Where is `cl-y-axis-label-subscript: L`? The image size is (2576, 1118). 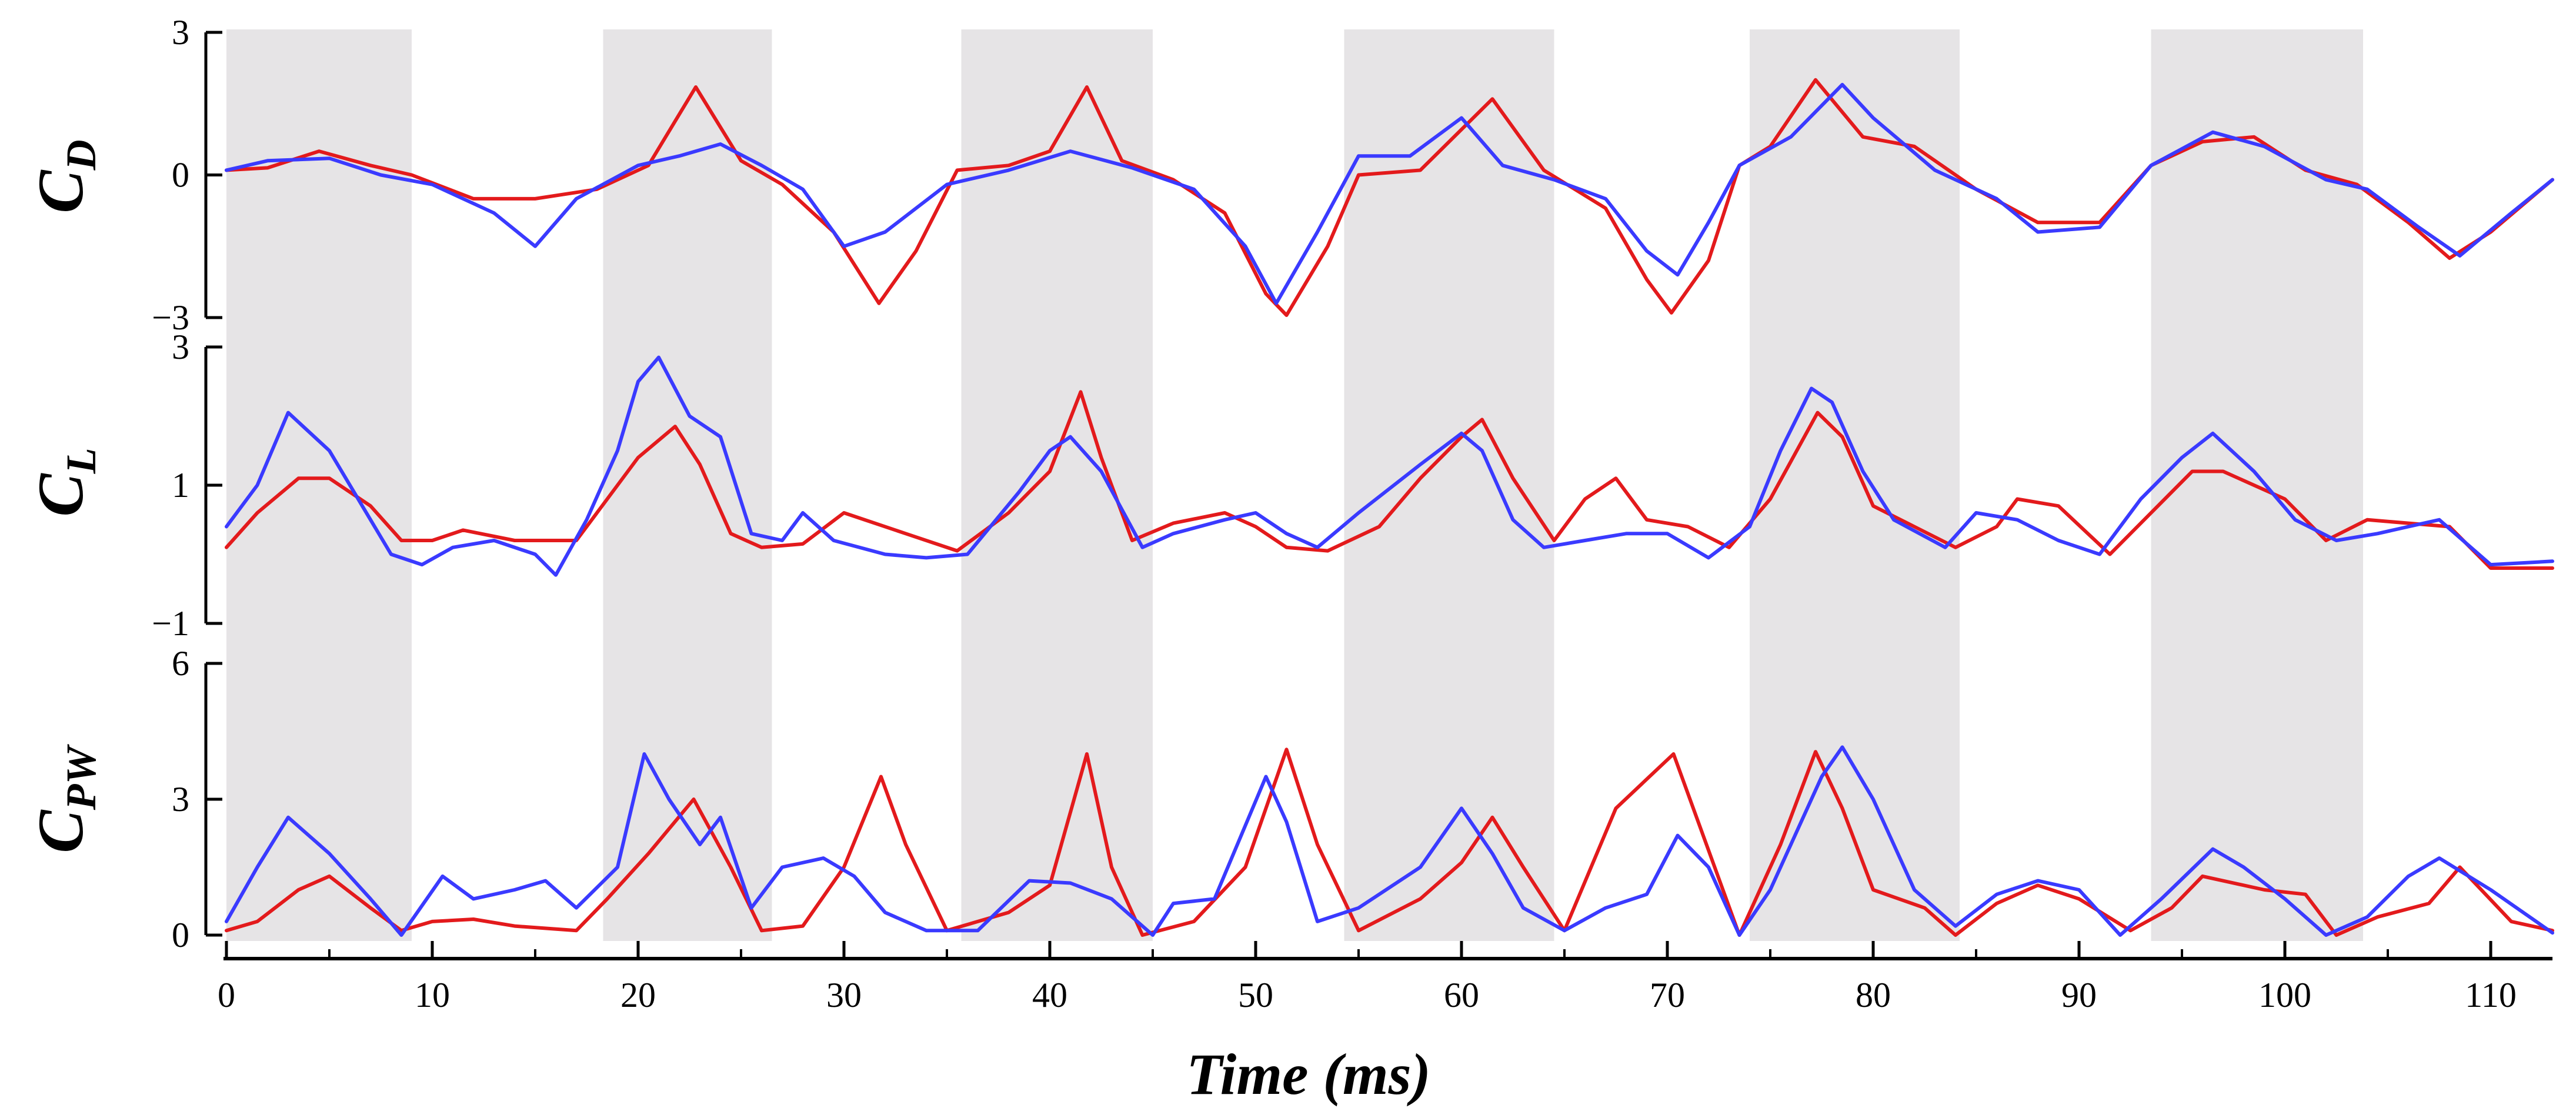 cl-y-axis-label-subscript: L is located at coordinates (81, 461).